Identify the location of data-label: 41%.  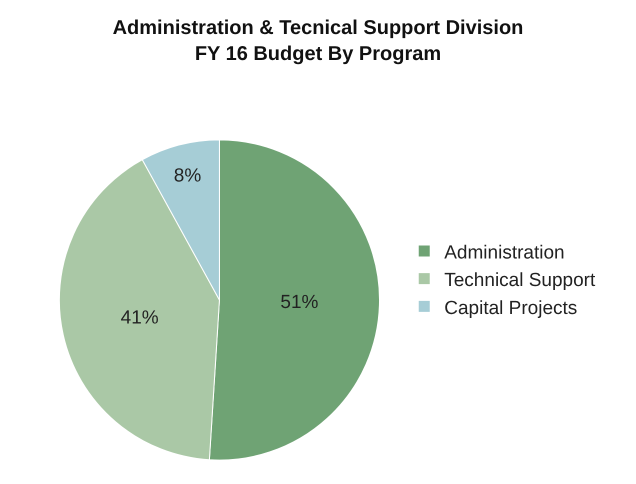
(139, 317).